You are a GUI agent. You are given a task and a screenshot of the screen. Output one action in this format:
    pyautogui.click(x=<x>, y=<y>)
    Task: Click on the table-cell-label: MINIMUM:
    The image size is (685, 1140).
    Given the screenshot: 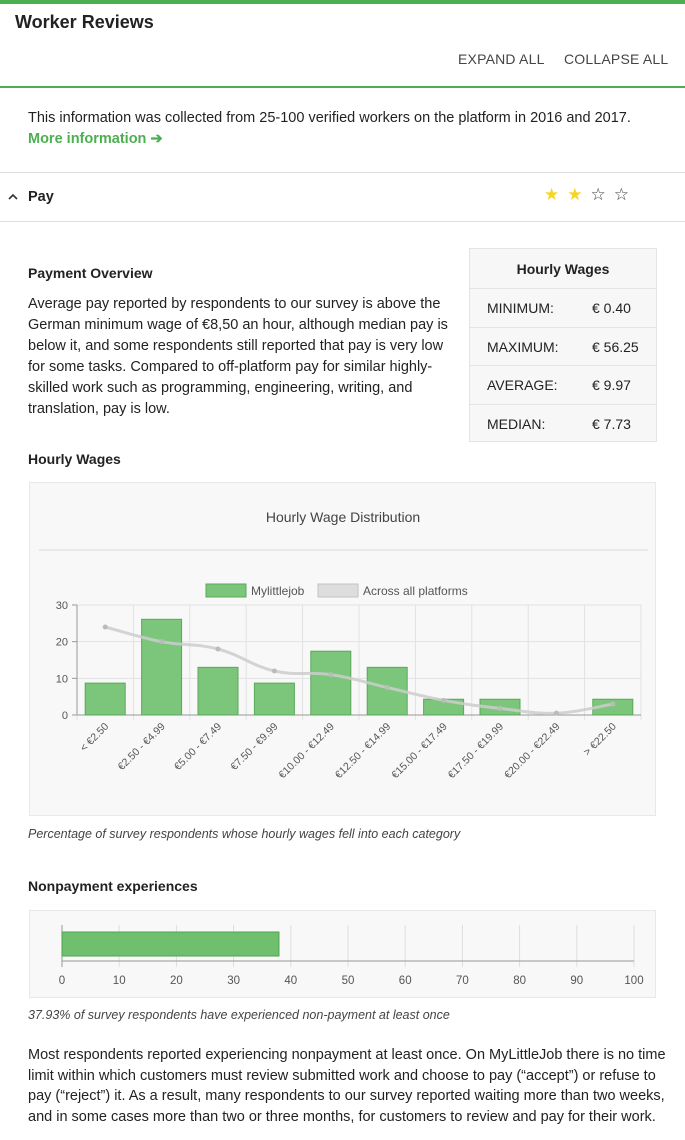 What is the action you would take?
    pyautogui.click(x=520, y=308)
    